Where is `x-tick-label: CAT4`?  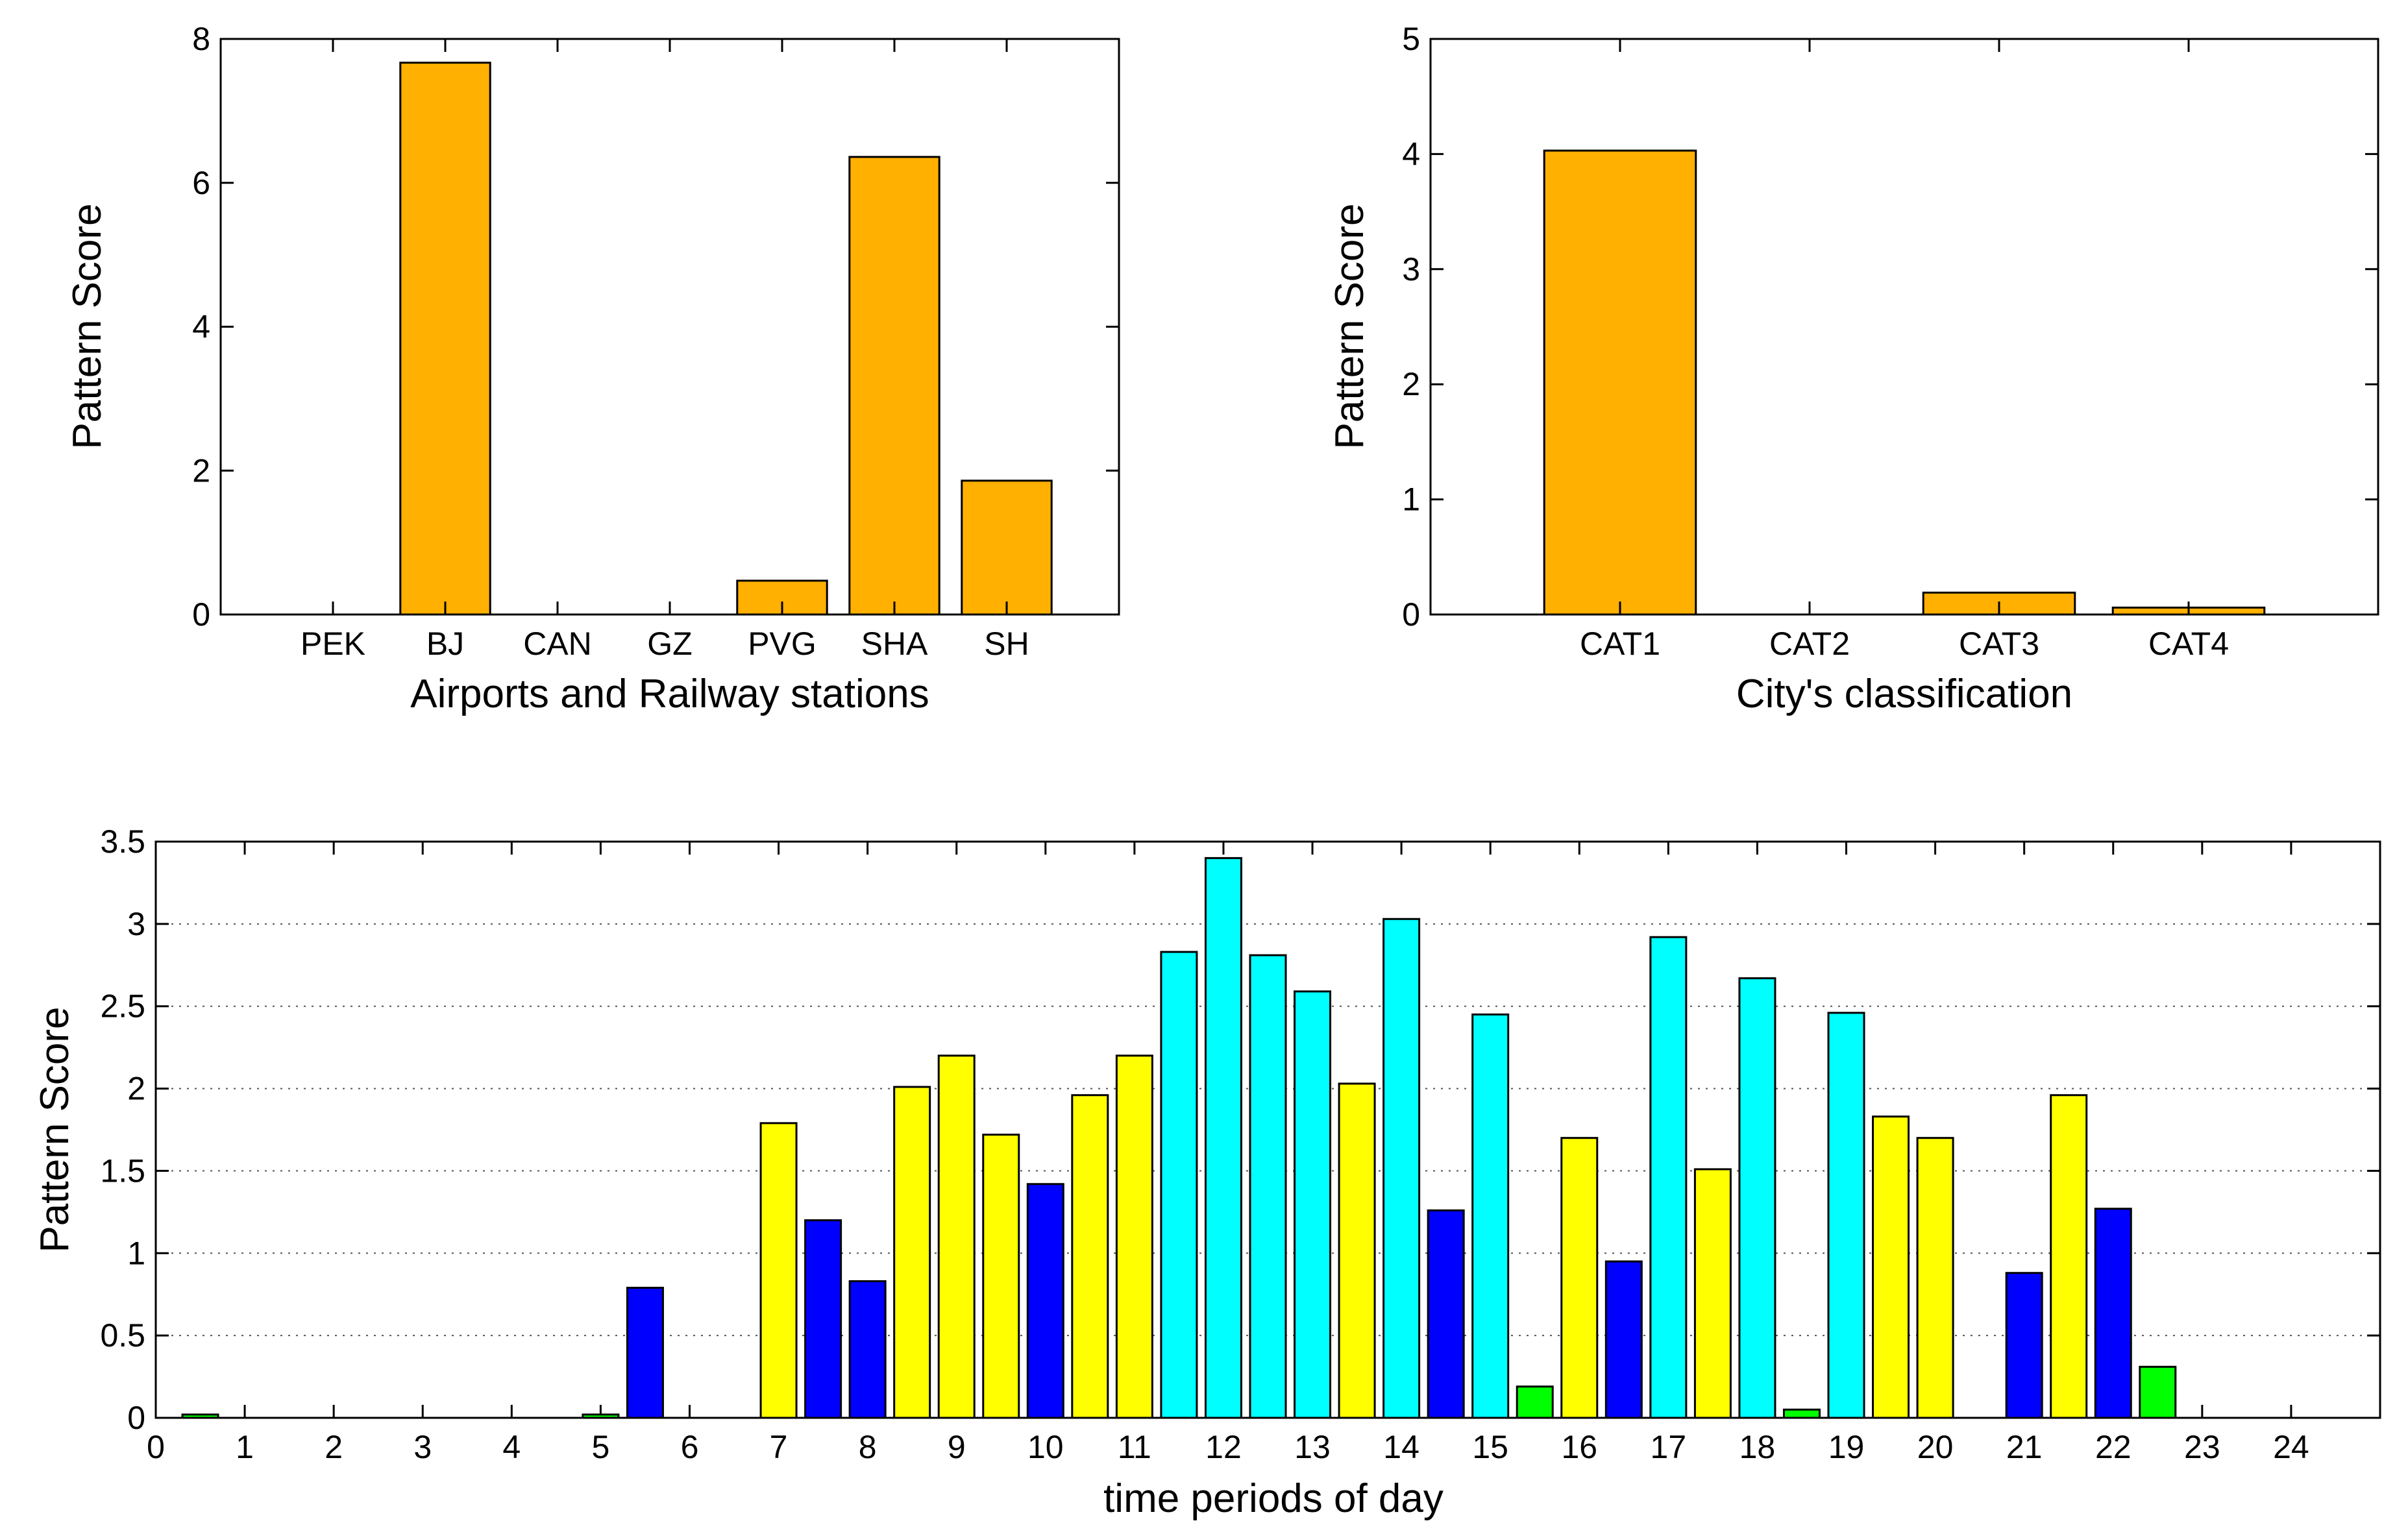 x-tick-label: CAT4 is located at coordinates (2188, 644).